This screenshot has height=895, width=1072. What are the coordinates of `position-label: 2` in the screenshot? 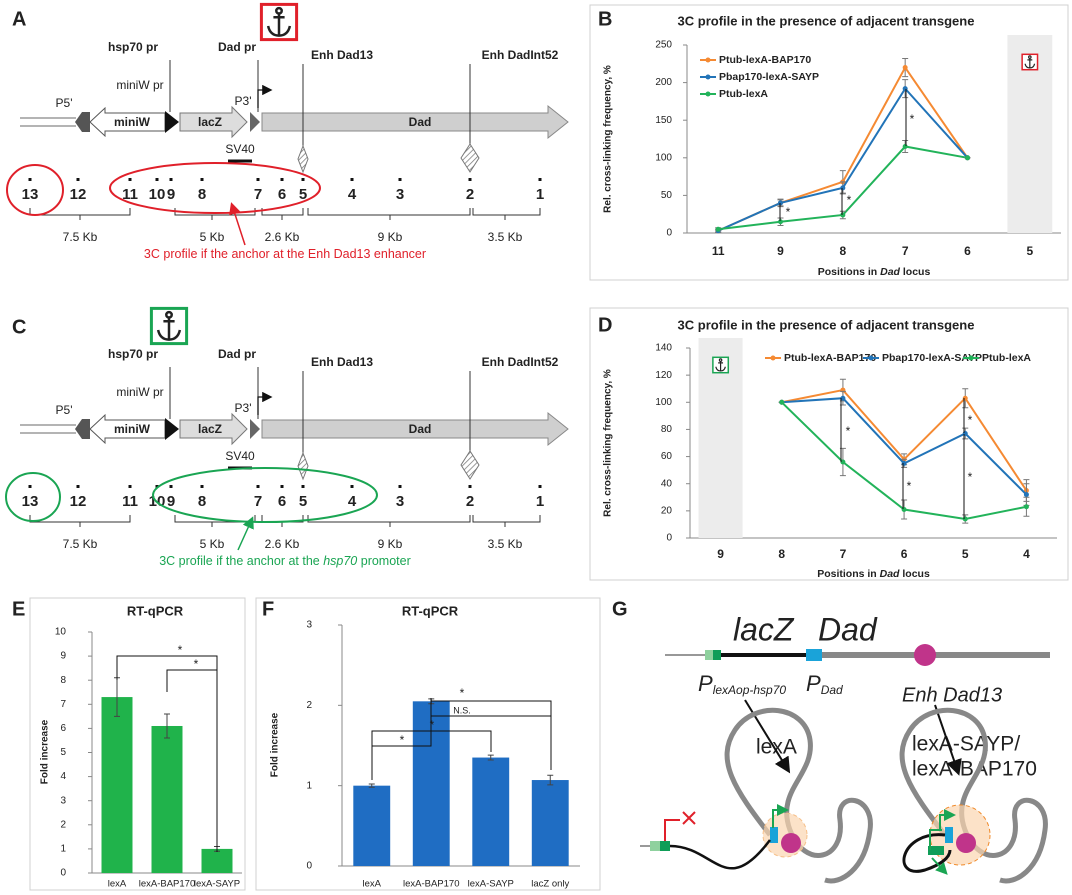 It's located at (470, 501).